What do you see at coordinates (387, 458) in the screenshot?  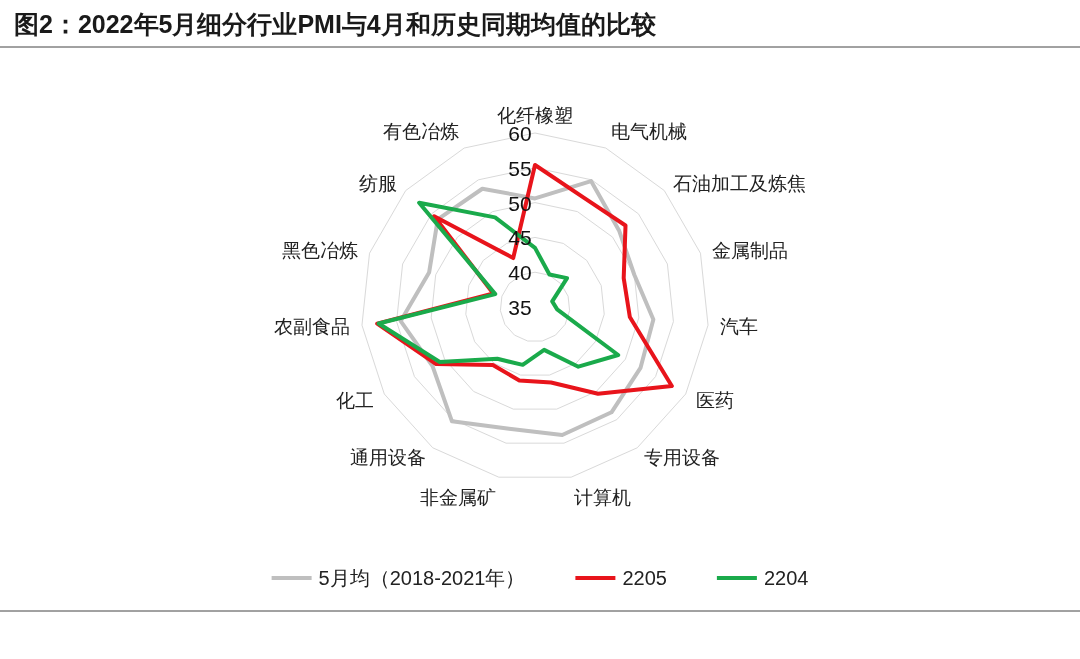 I see `category-label: 通用设备` at bounding box center [387, 458].